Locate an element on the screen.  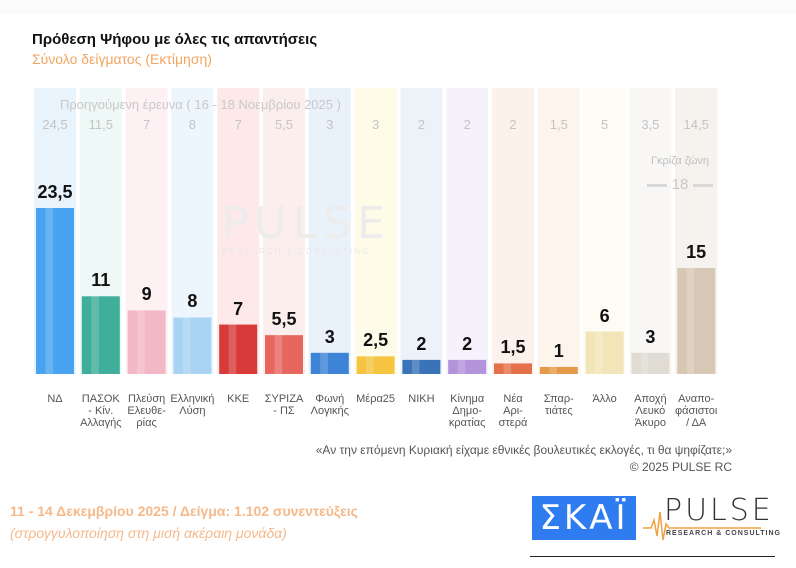
previous-value-label: 8 is located at coordinates (192, 124).